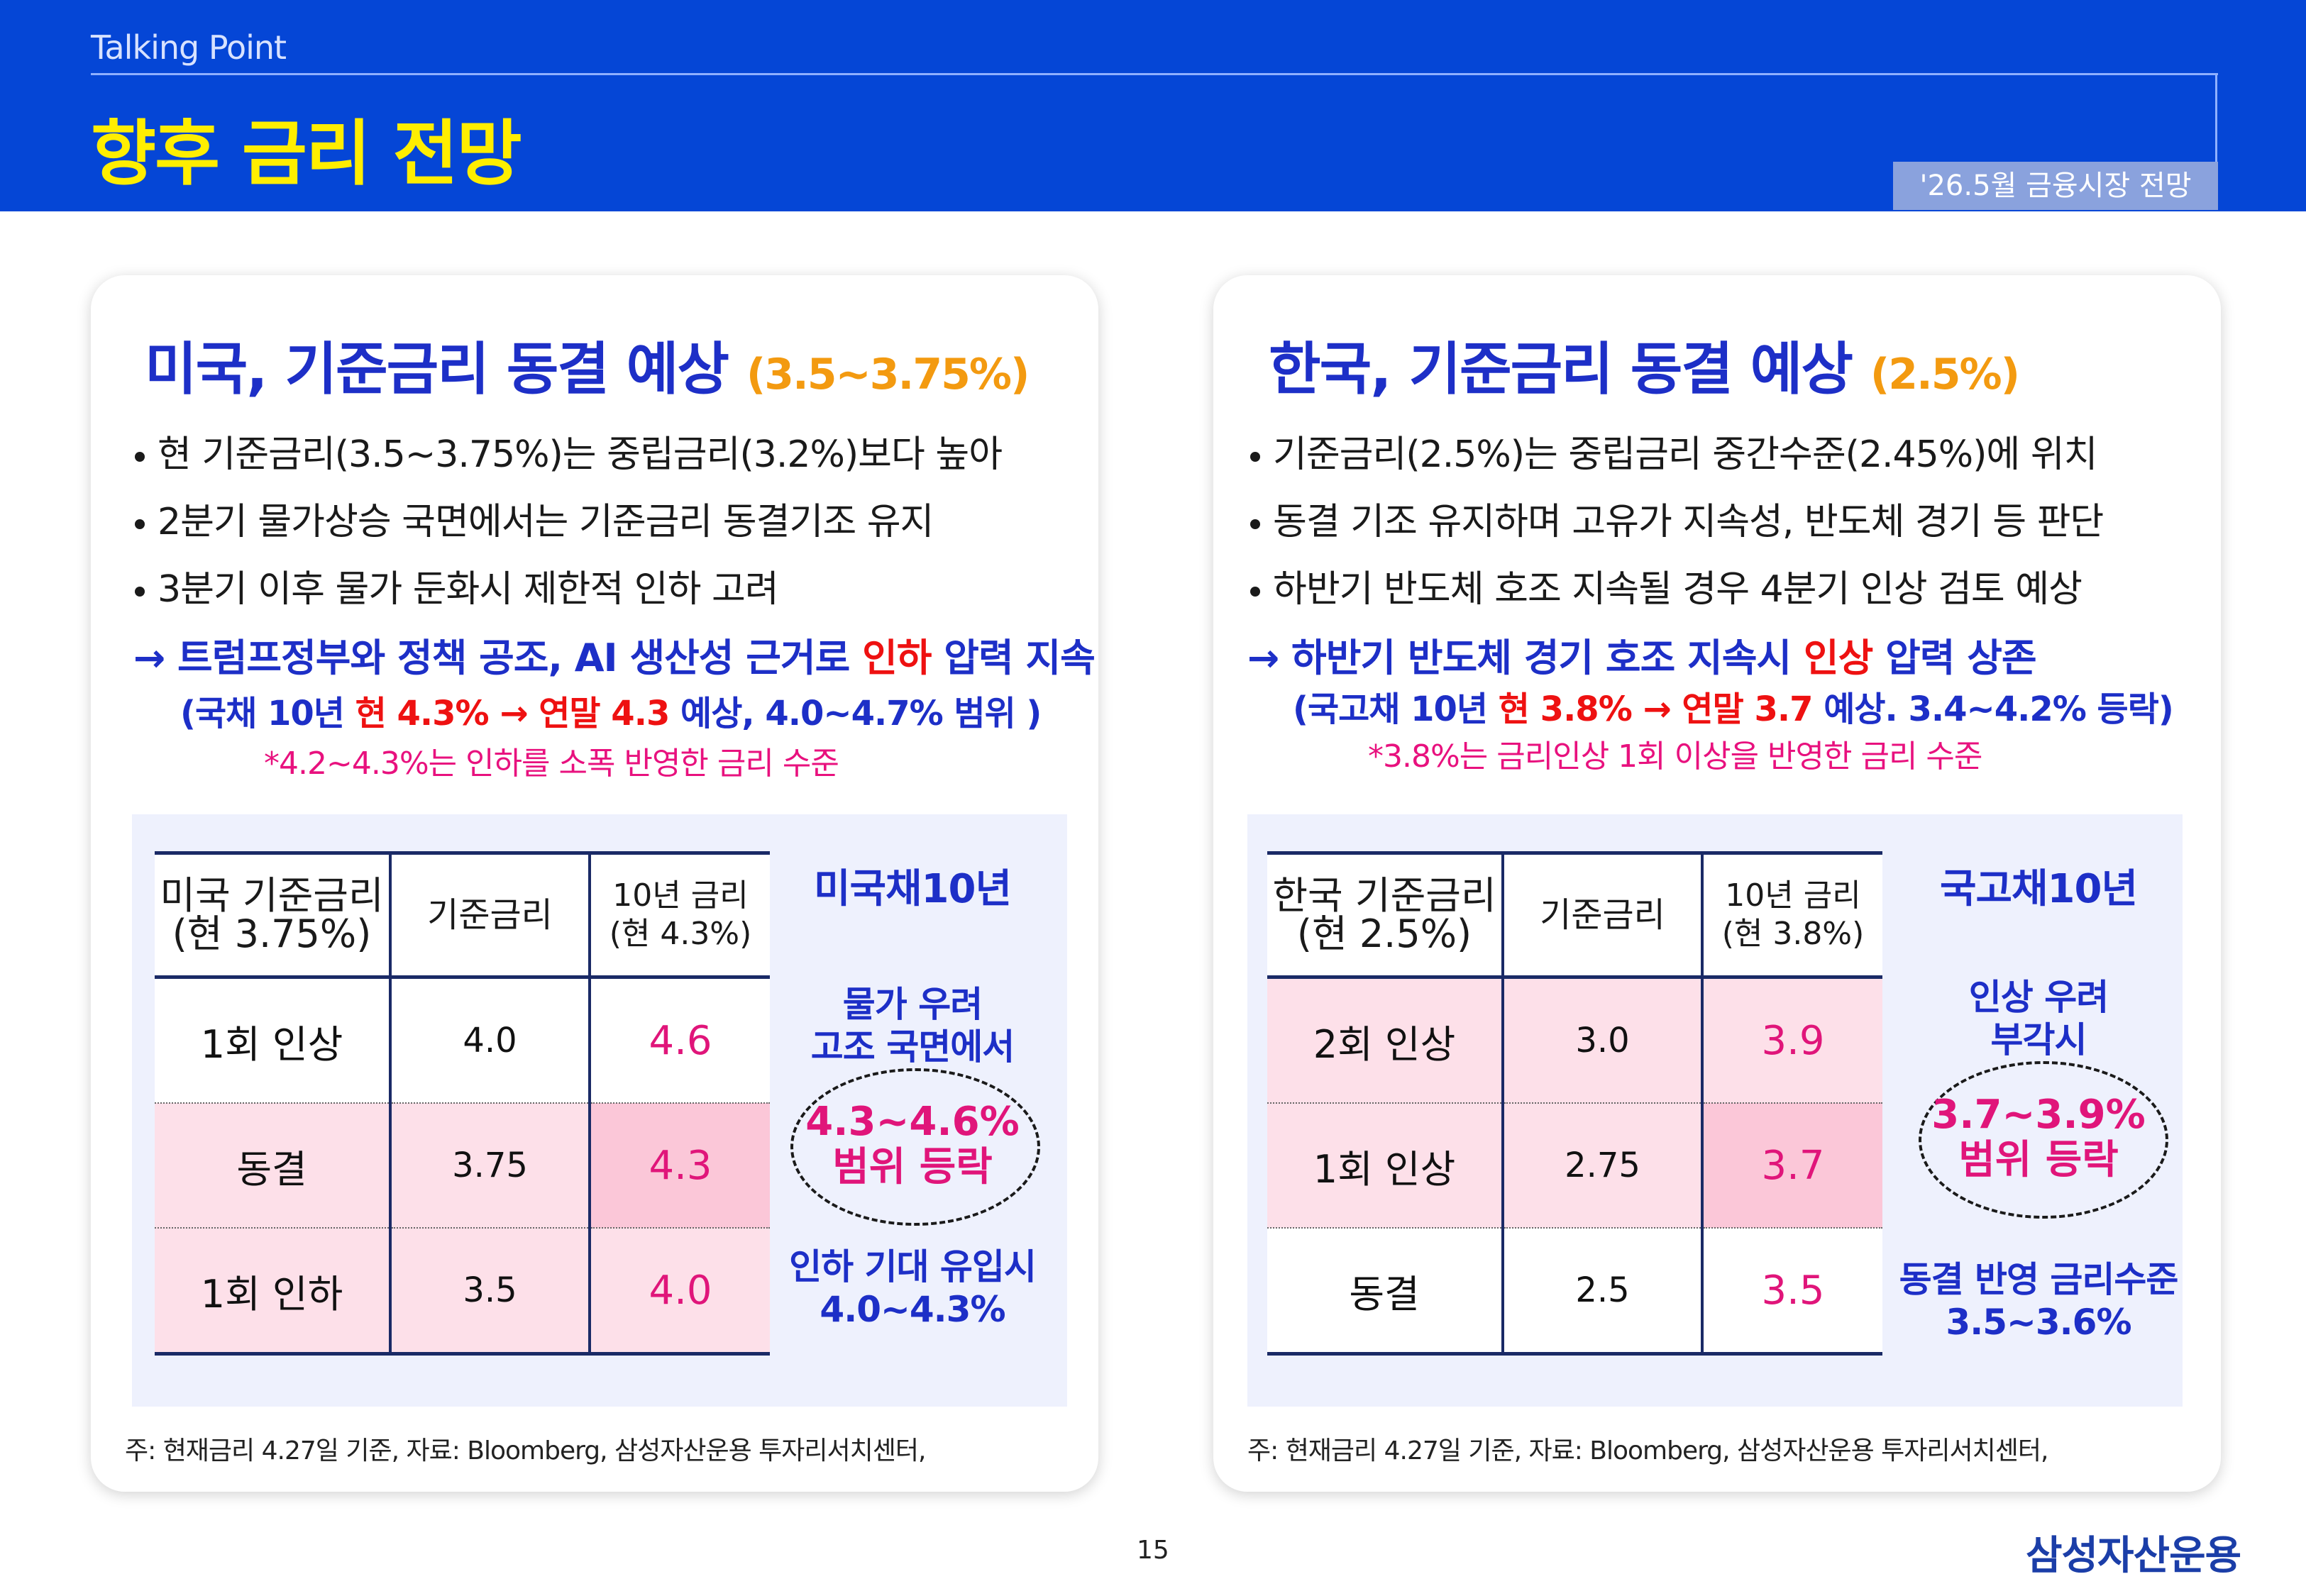 This screenshot has height=1596, width=2306. I want to click on conclusion-line: → 트럼프정부와 정책 공조, AI 생산성 근거로 인하 압력 지속, so click(614, 658).